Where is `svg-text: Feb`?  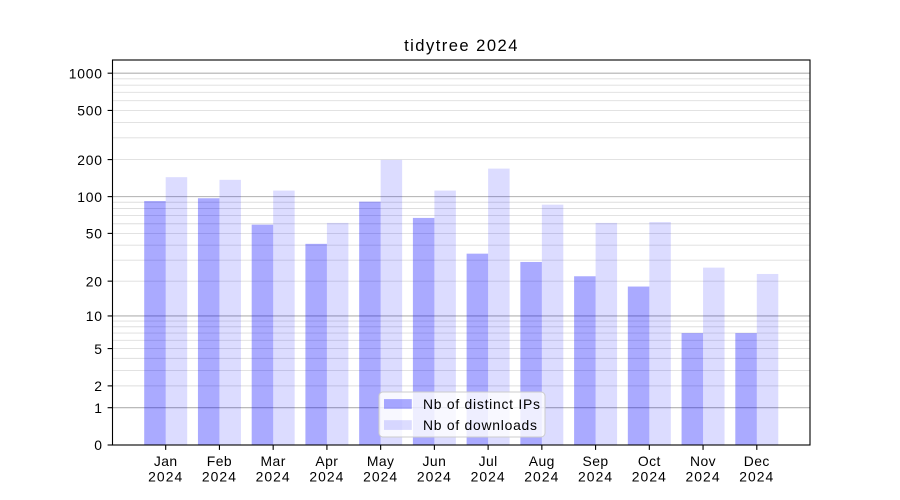
svg-text: Feb is located at coordinates (219, 461).